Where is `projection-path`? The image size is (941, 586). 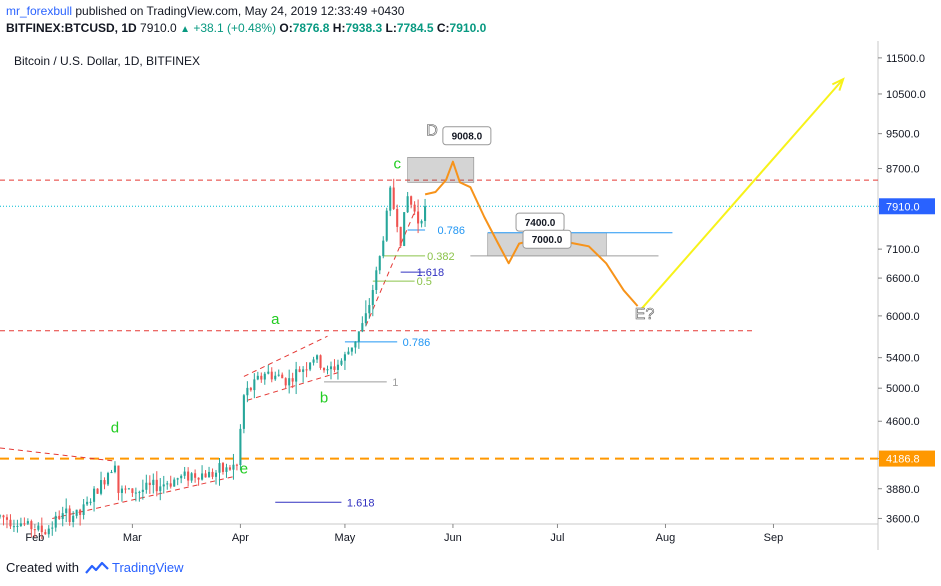 projection-path is located at coordinates (531, 233).